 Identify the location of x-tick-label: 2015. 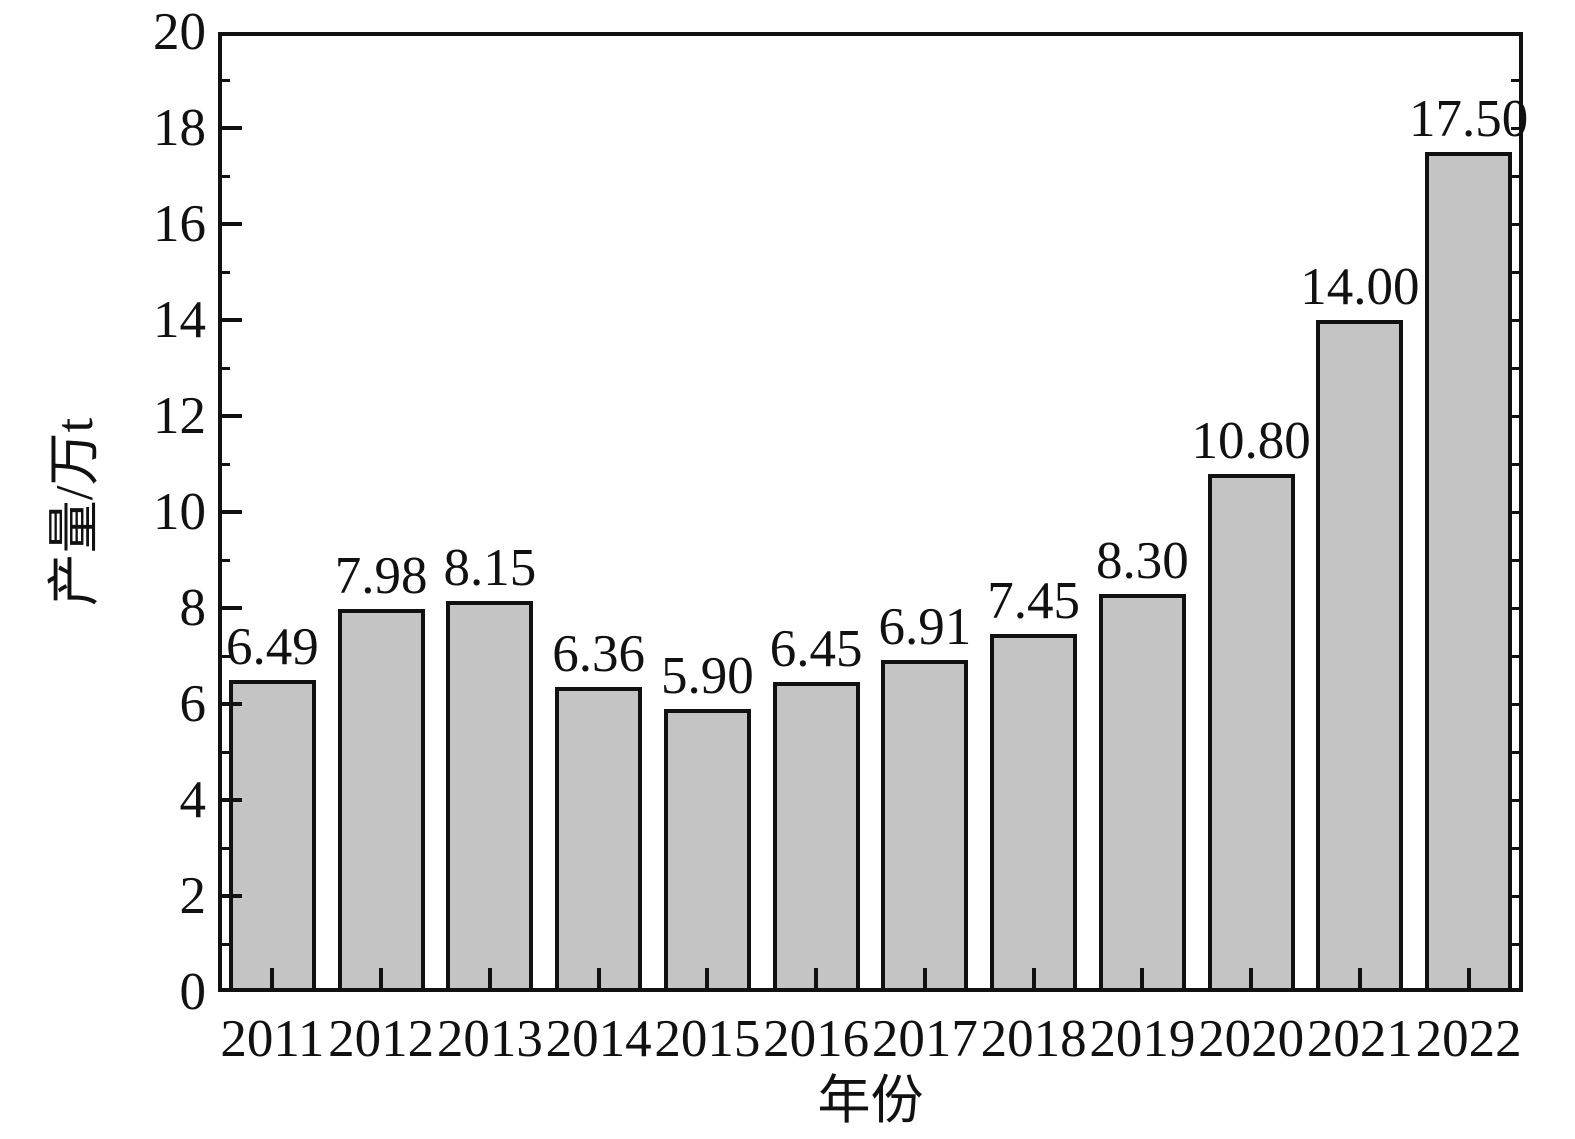
(707, 1039).